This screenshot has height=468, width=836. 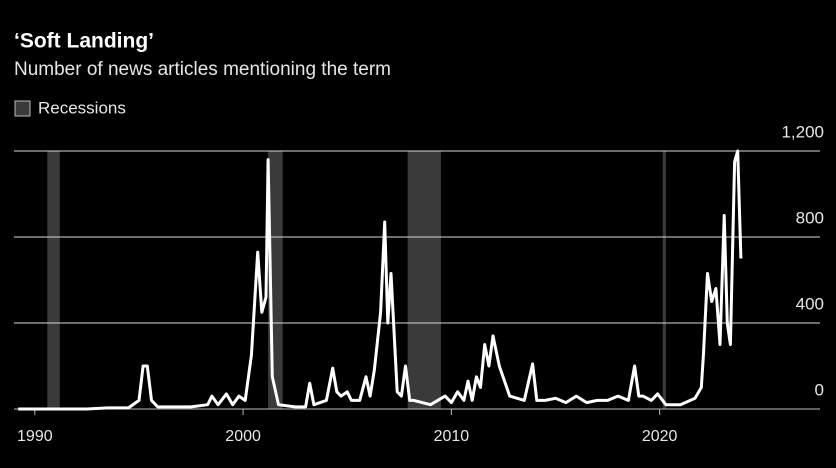 I want to click on legend-label: Recessions, so click(x=82, y=107).